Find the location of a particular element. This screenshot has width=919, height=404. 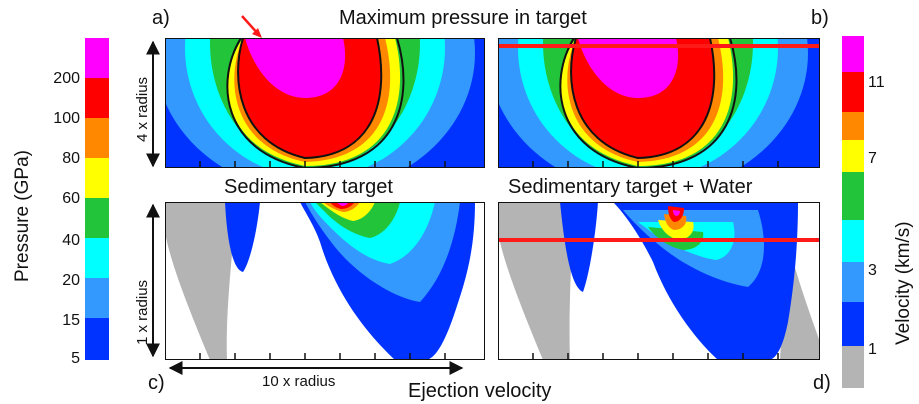

velocity-swatch-orange is located at coordinates (853, 126).